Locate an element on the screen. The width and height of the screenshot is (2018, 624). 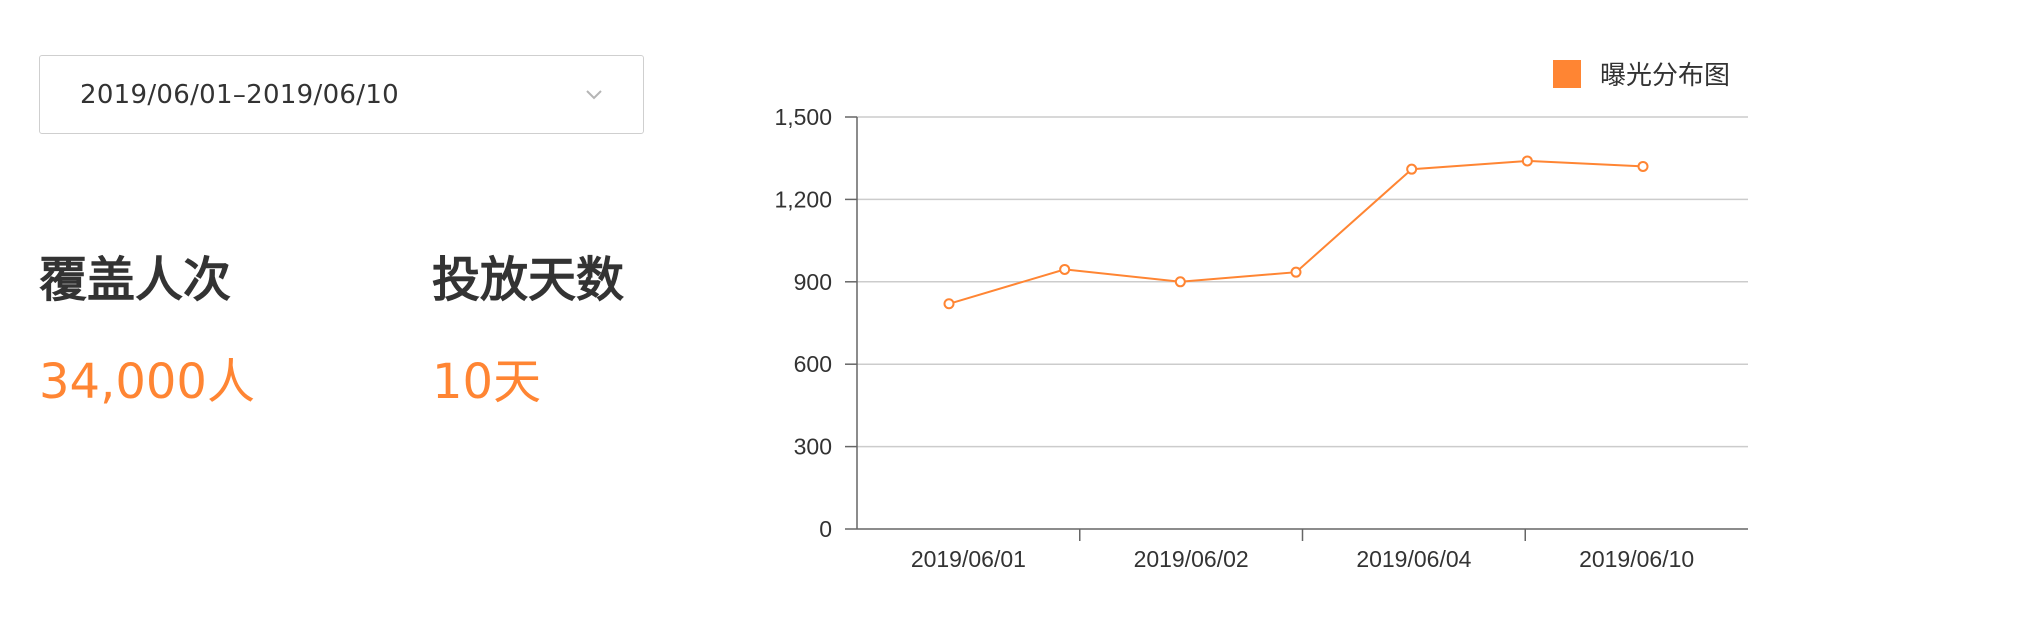
days-label: 投放天数 is located at coordinates (528, 280).